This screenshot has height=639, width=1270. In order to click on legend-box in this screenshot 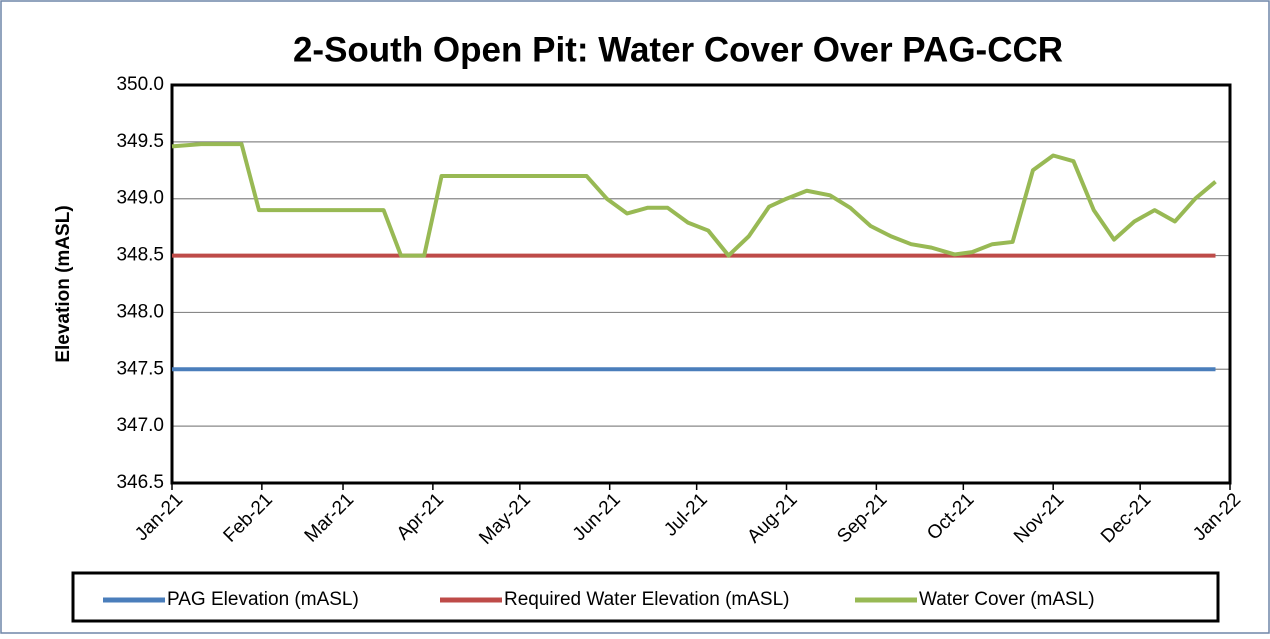, I will do `click(645, 597)`.